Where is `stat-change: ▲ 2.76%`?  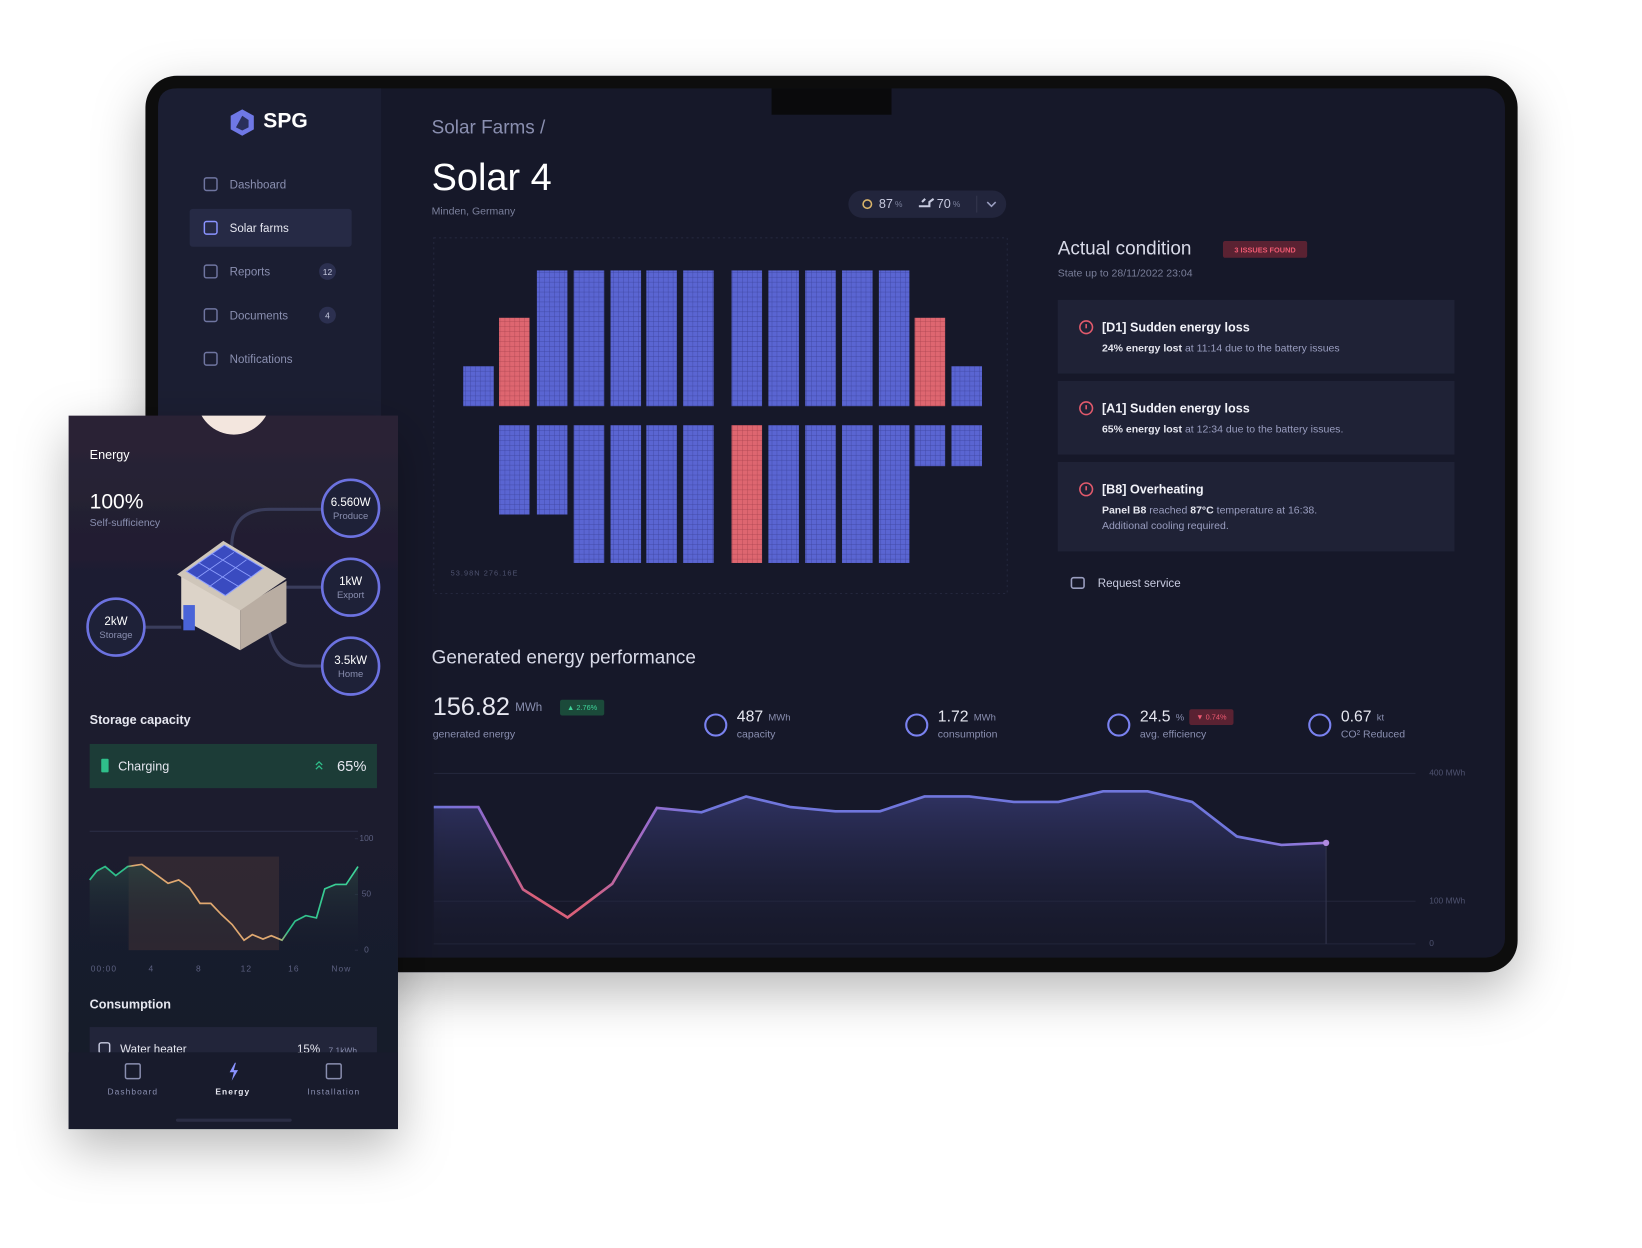 stat-change: ▲ 2.76% is located at coordinates (582, 707).